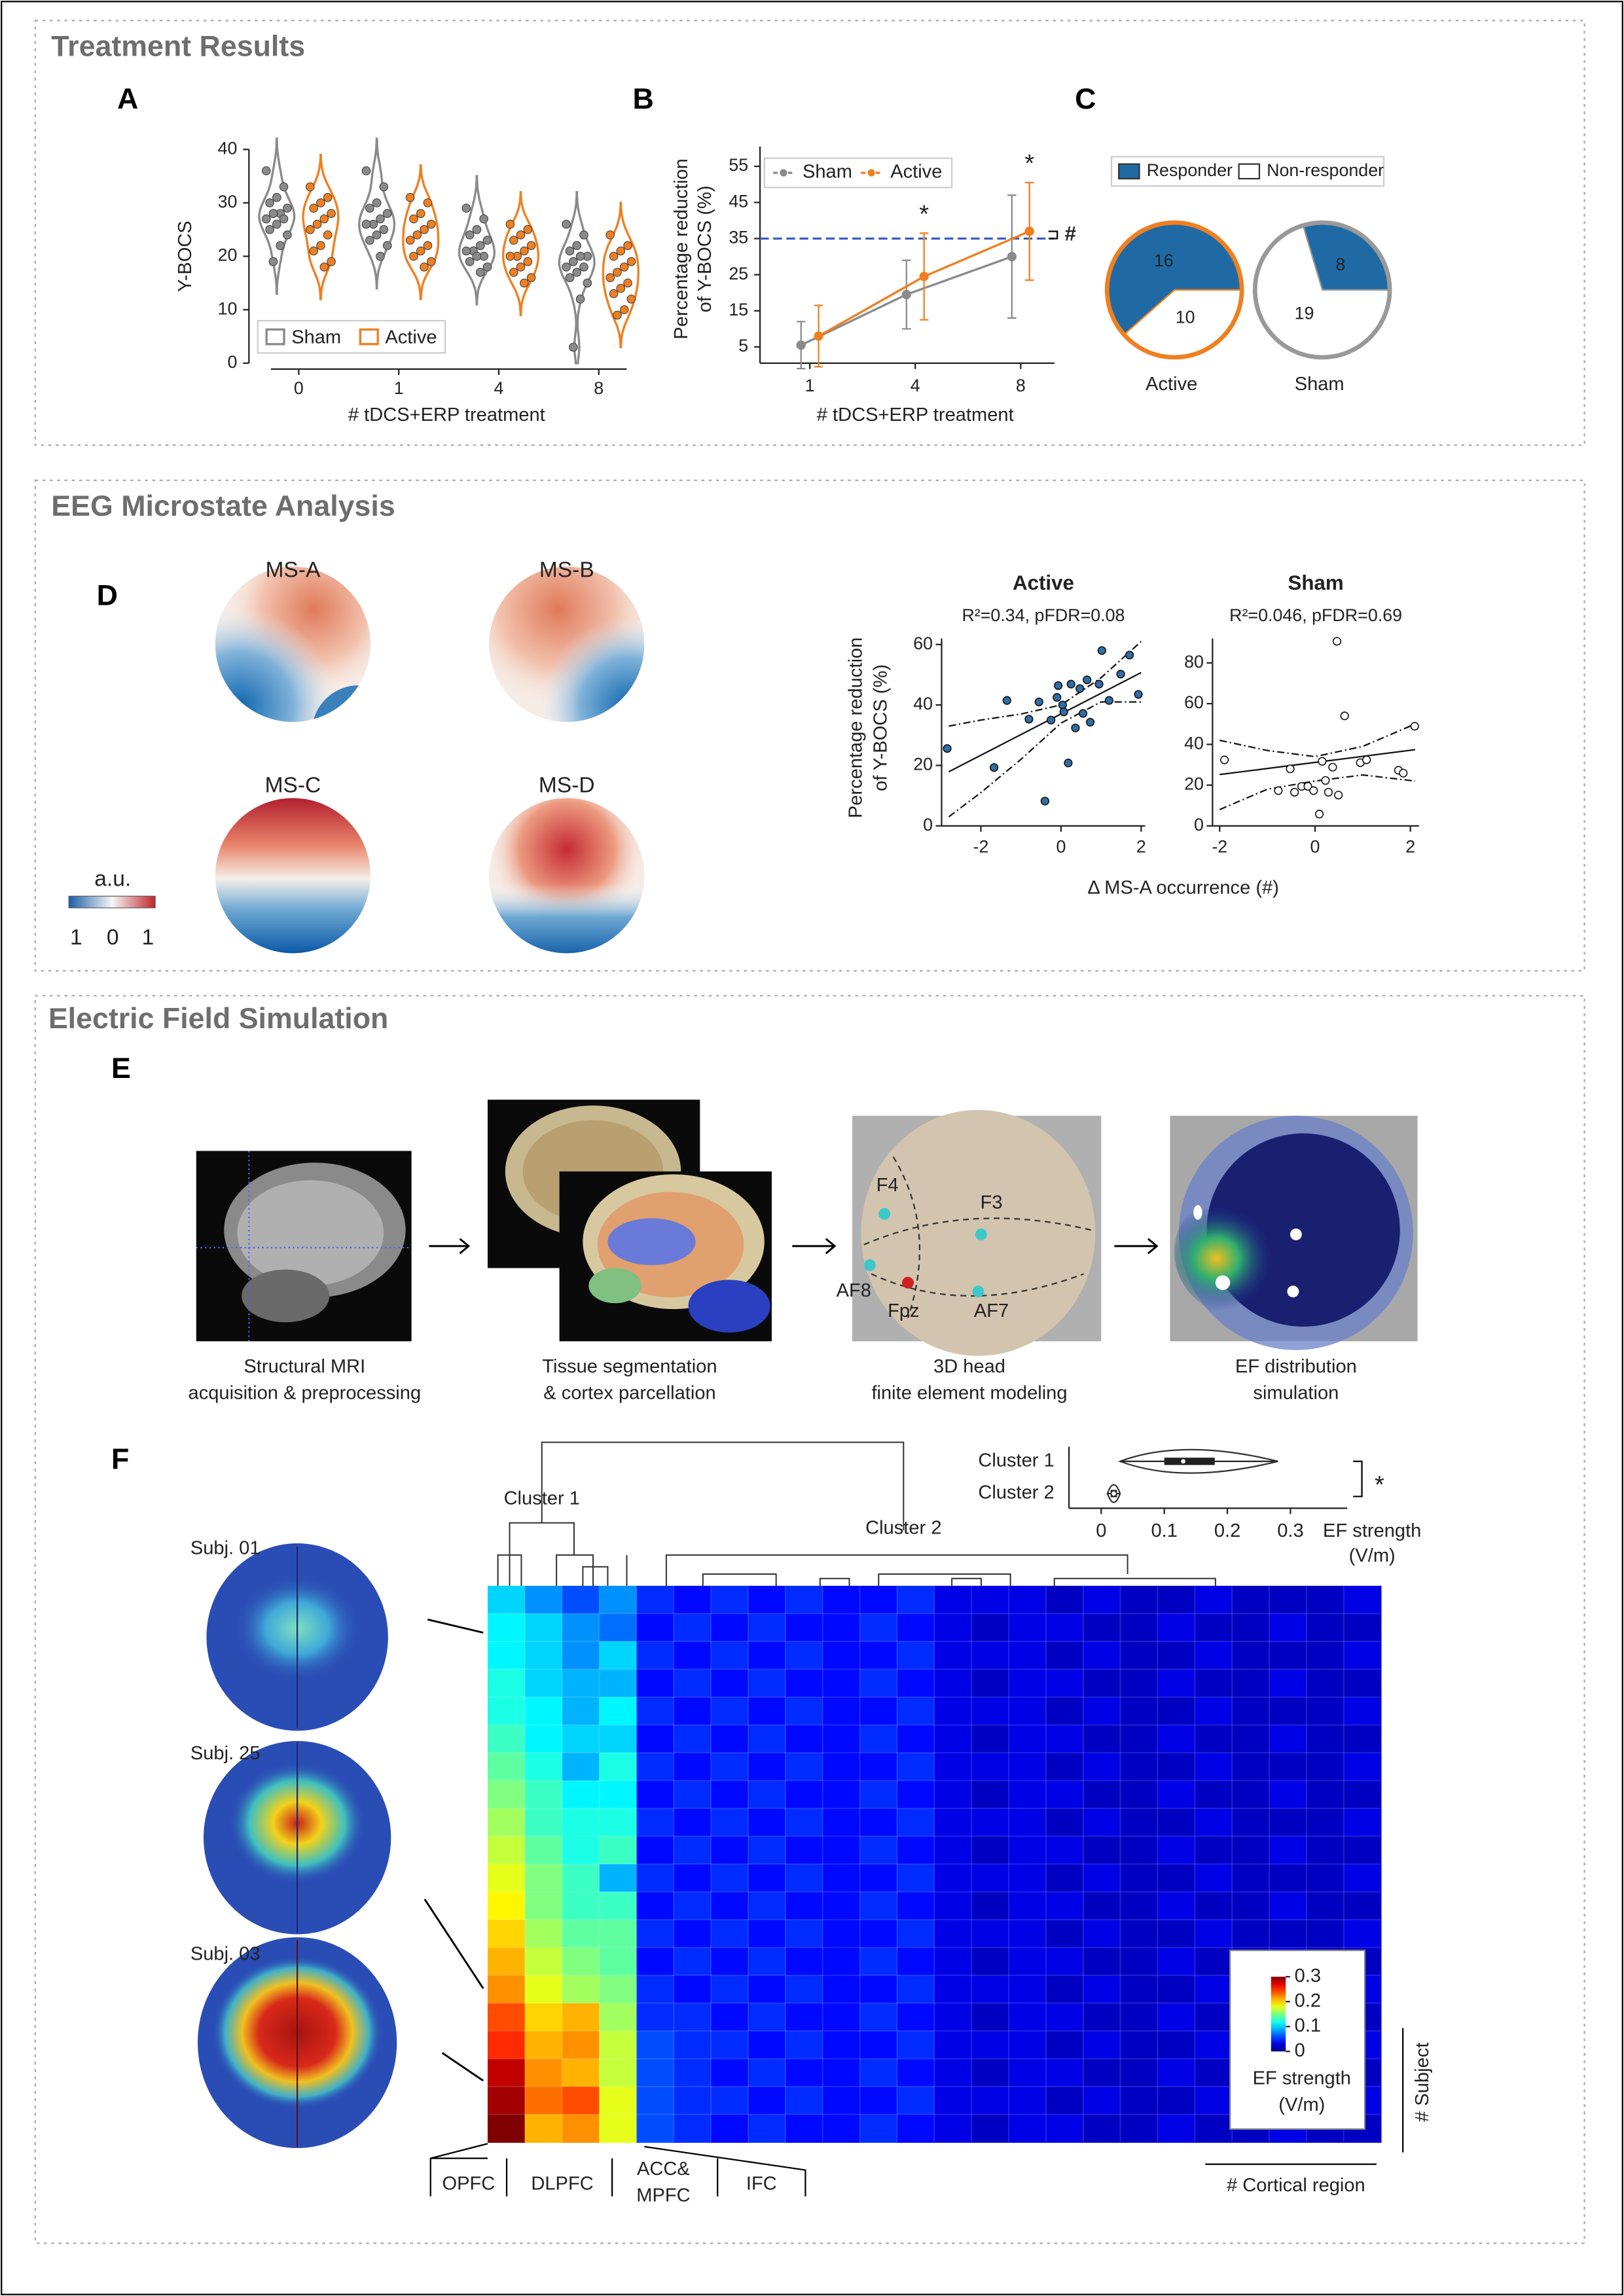 This screenshot has height=2296, width=1624. What do you see at coordinates (112, 901) in the screenshot?
I see `colorbar` at bounding box center [112, 901].